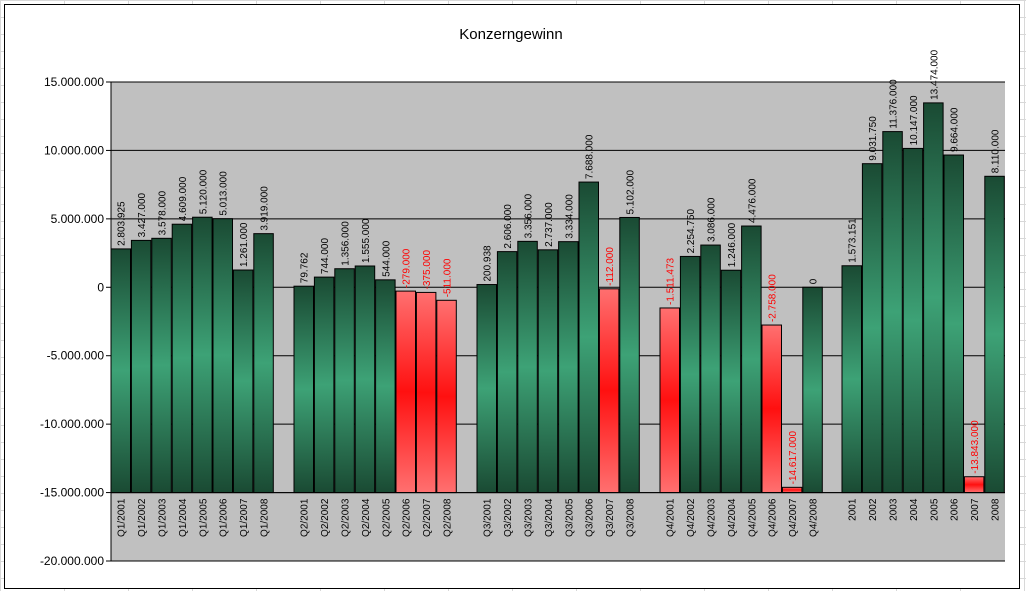 The image size is (1026, 591). Describe the element at coordinates (182, 358) in the screenshot. I see `bar-Q1-2004` at that location.